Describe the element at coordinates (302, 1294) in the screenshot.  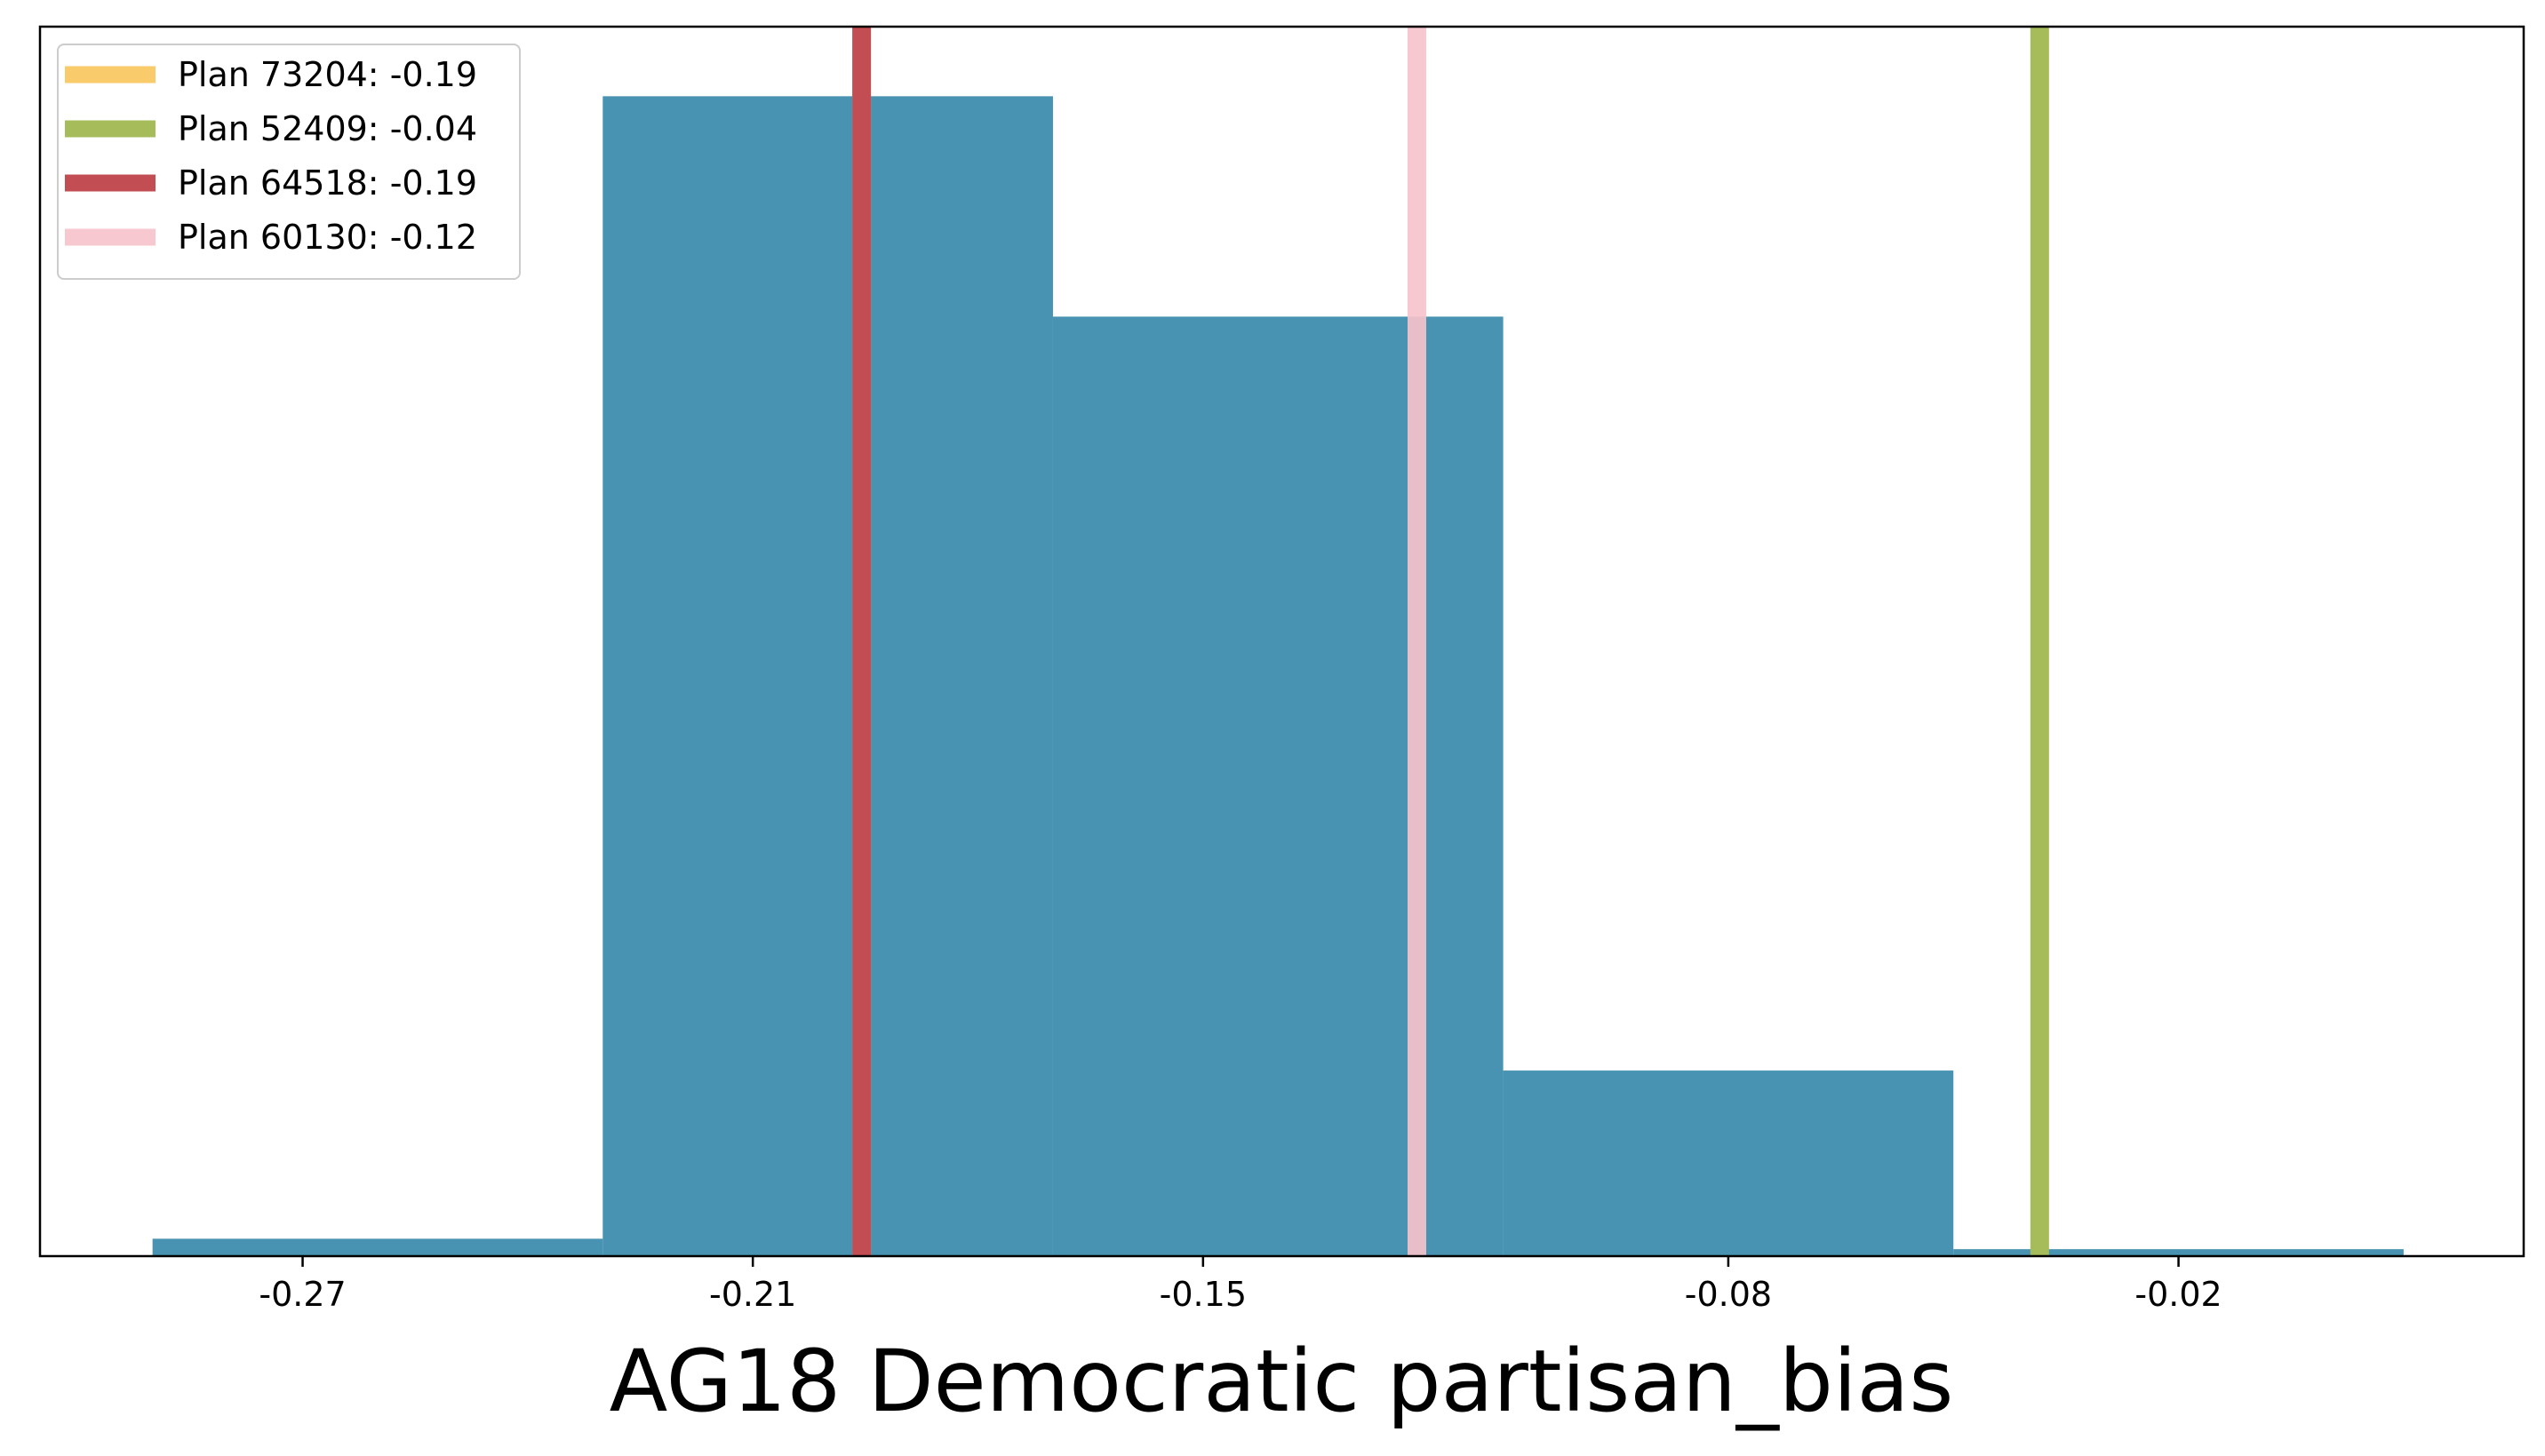
I see `x-tick-label: -0.27` at that location.